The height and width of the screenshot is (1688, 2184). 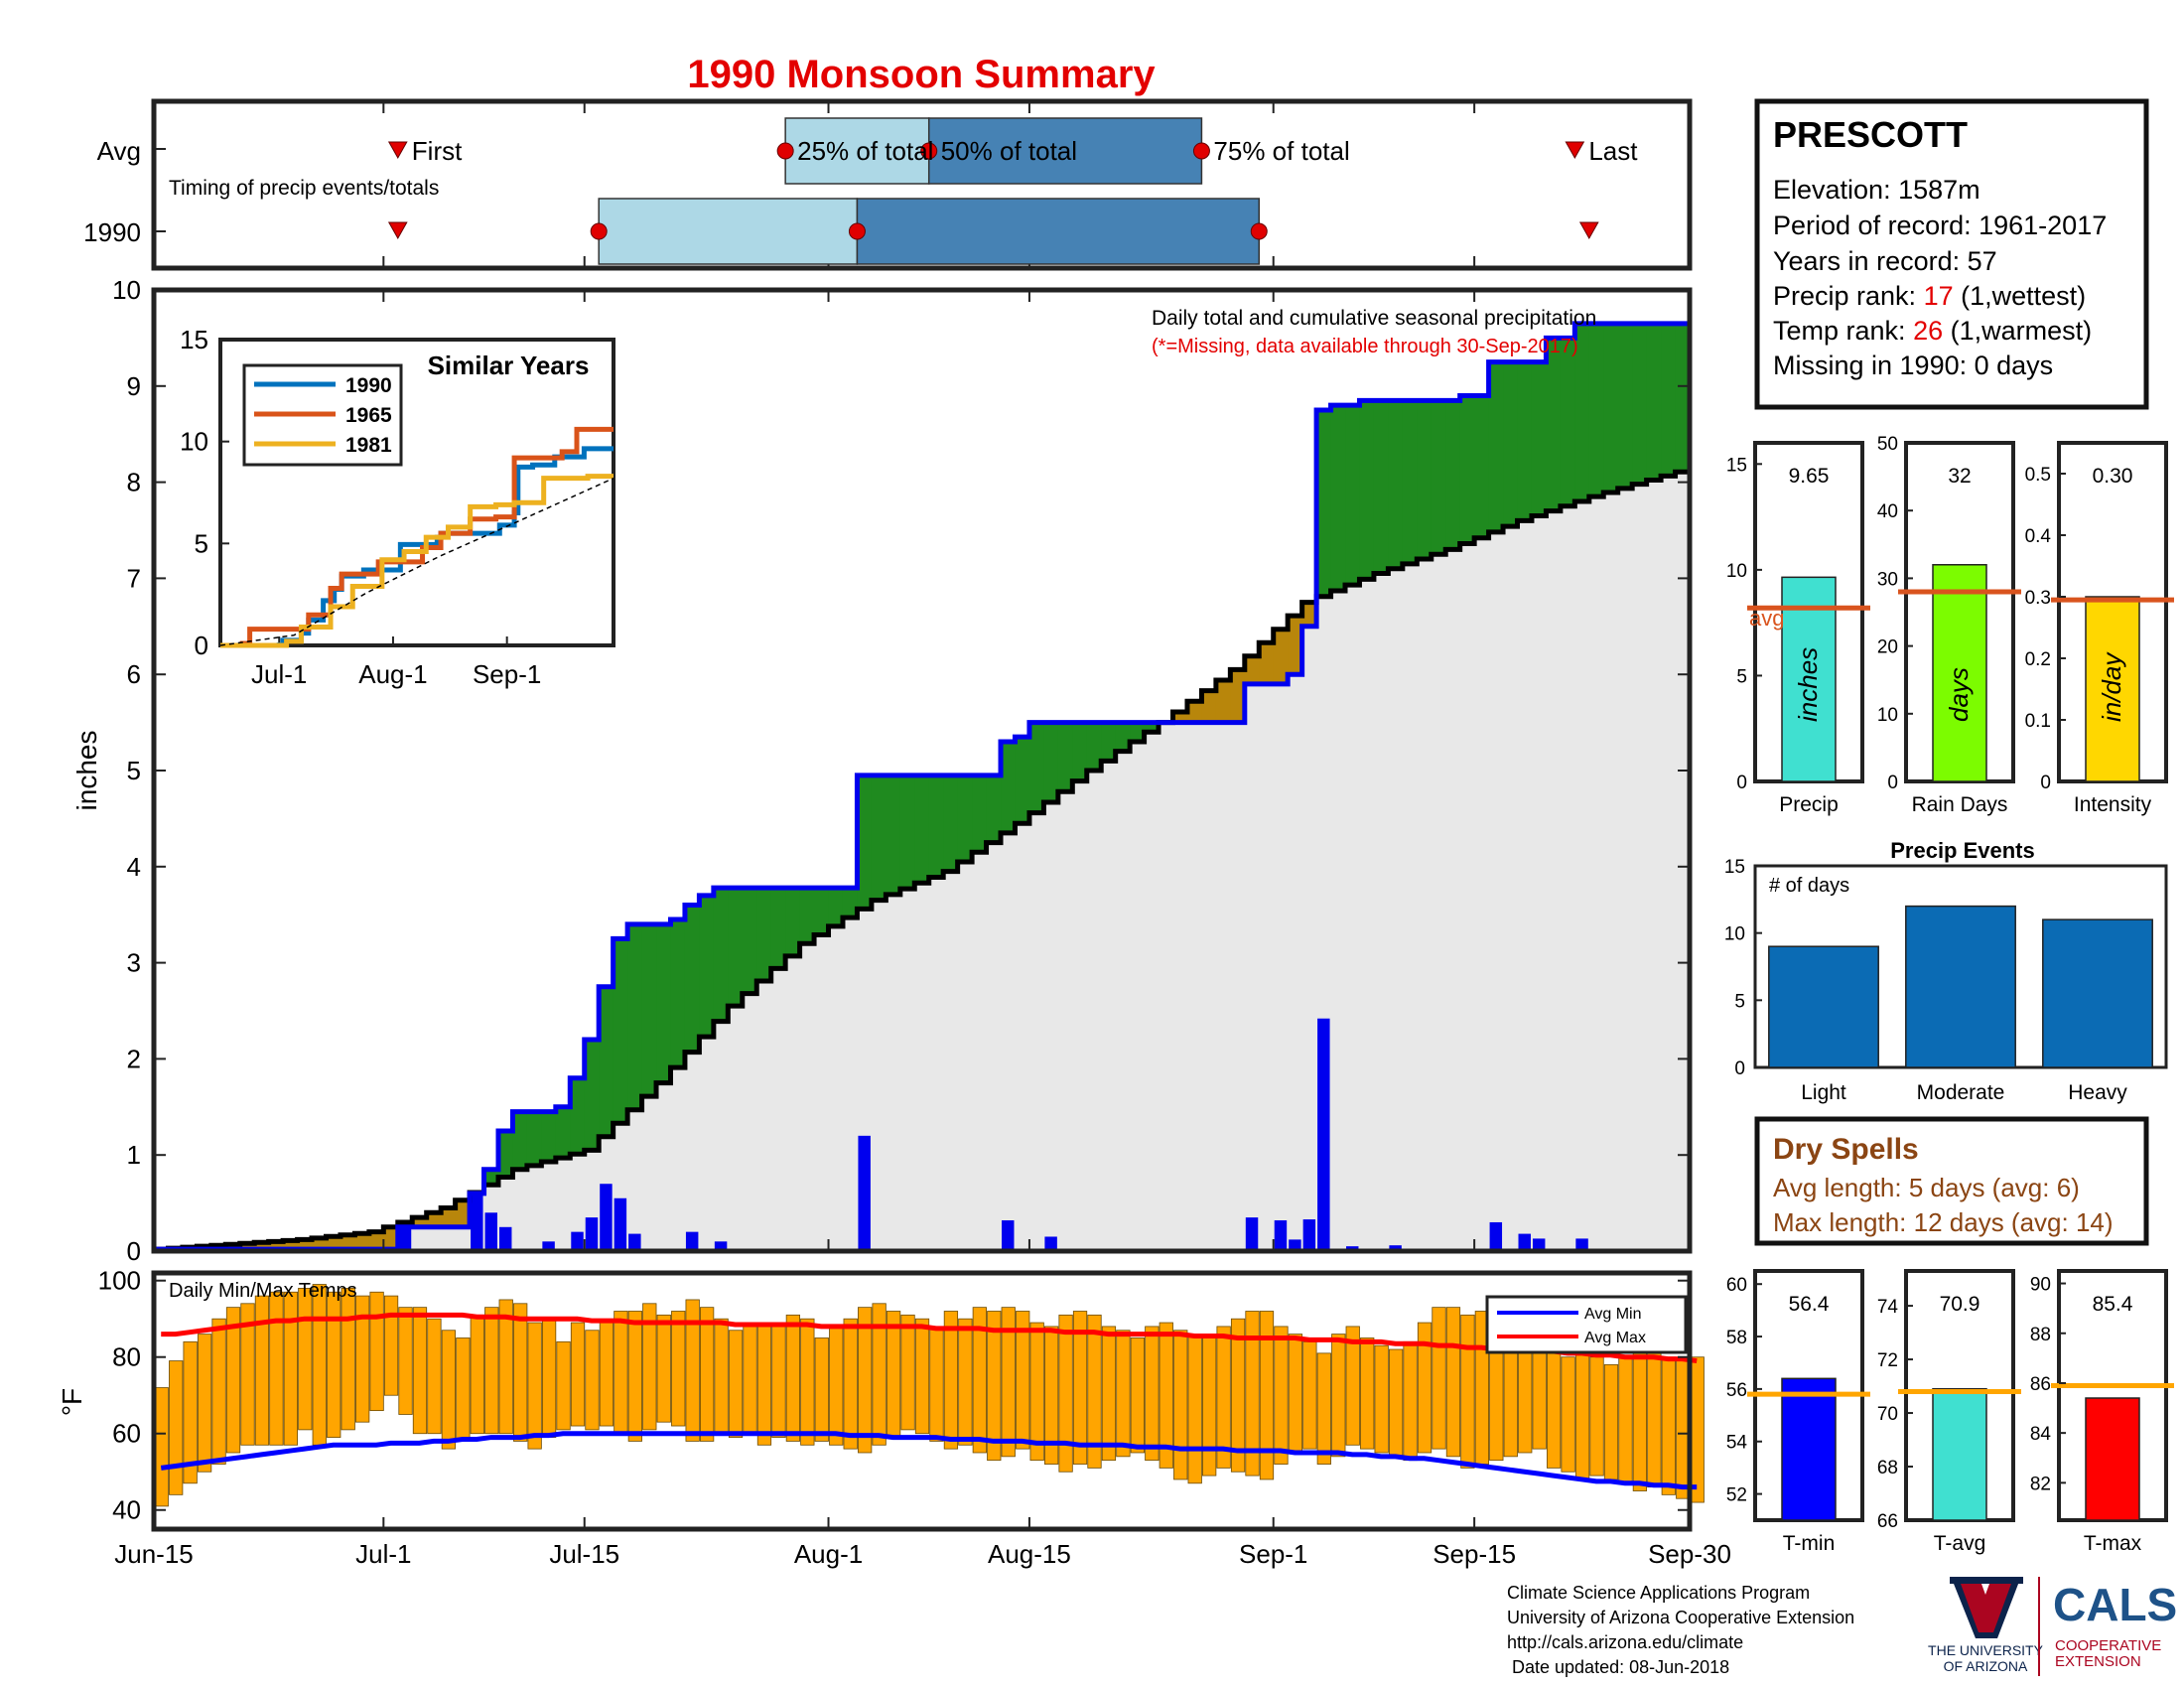 I want to click on cals-sub-2: EXTENSION, so click(x=2098, y=1661).